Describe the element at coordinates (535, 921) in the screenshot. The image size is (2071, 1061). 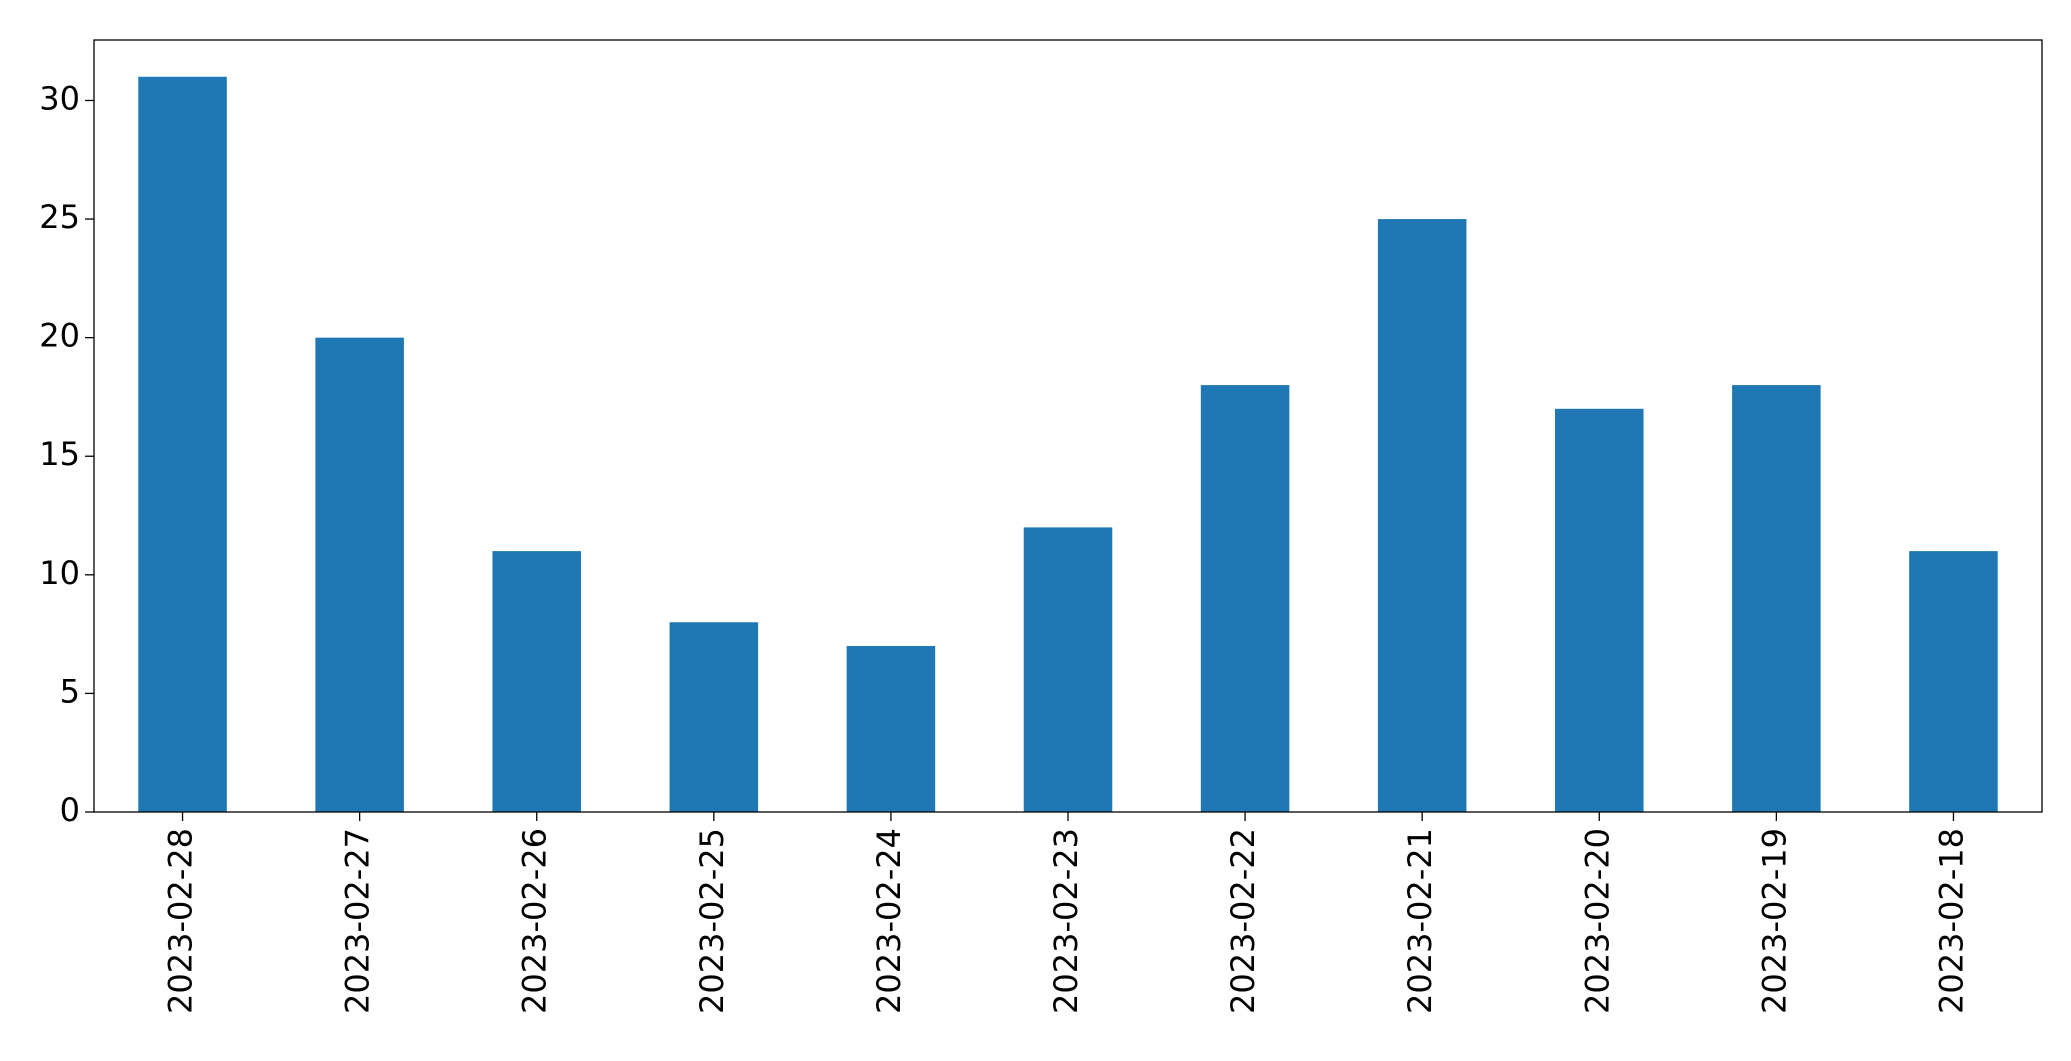
I see `x-tick-label: 2023-02-26` at that location.